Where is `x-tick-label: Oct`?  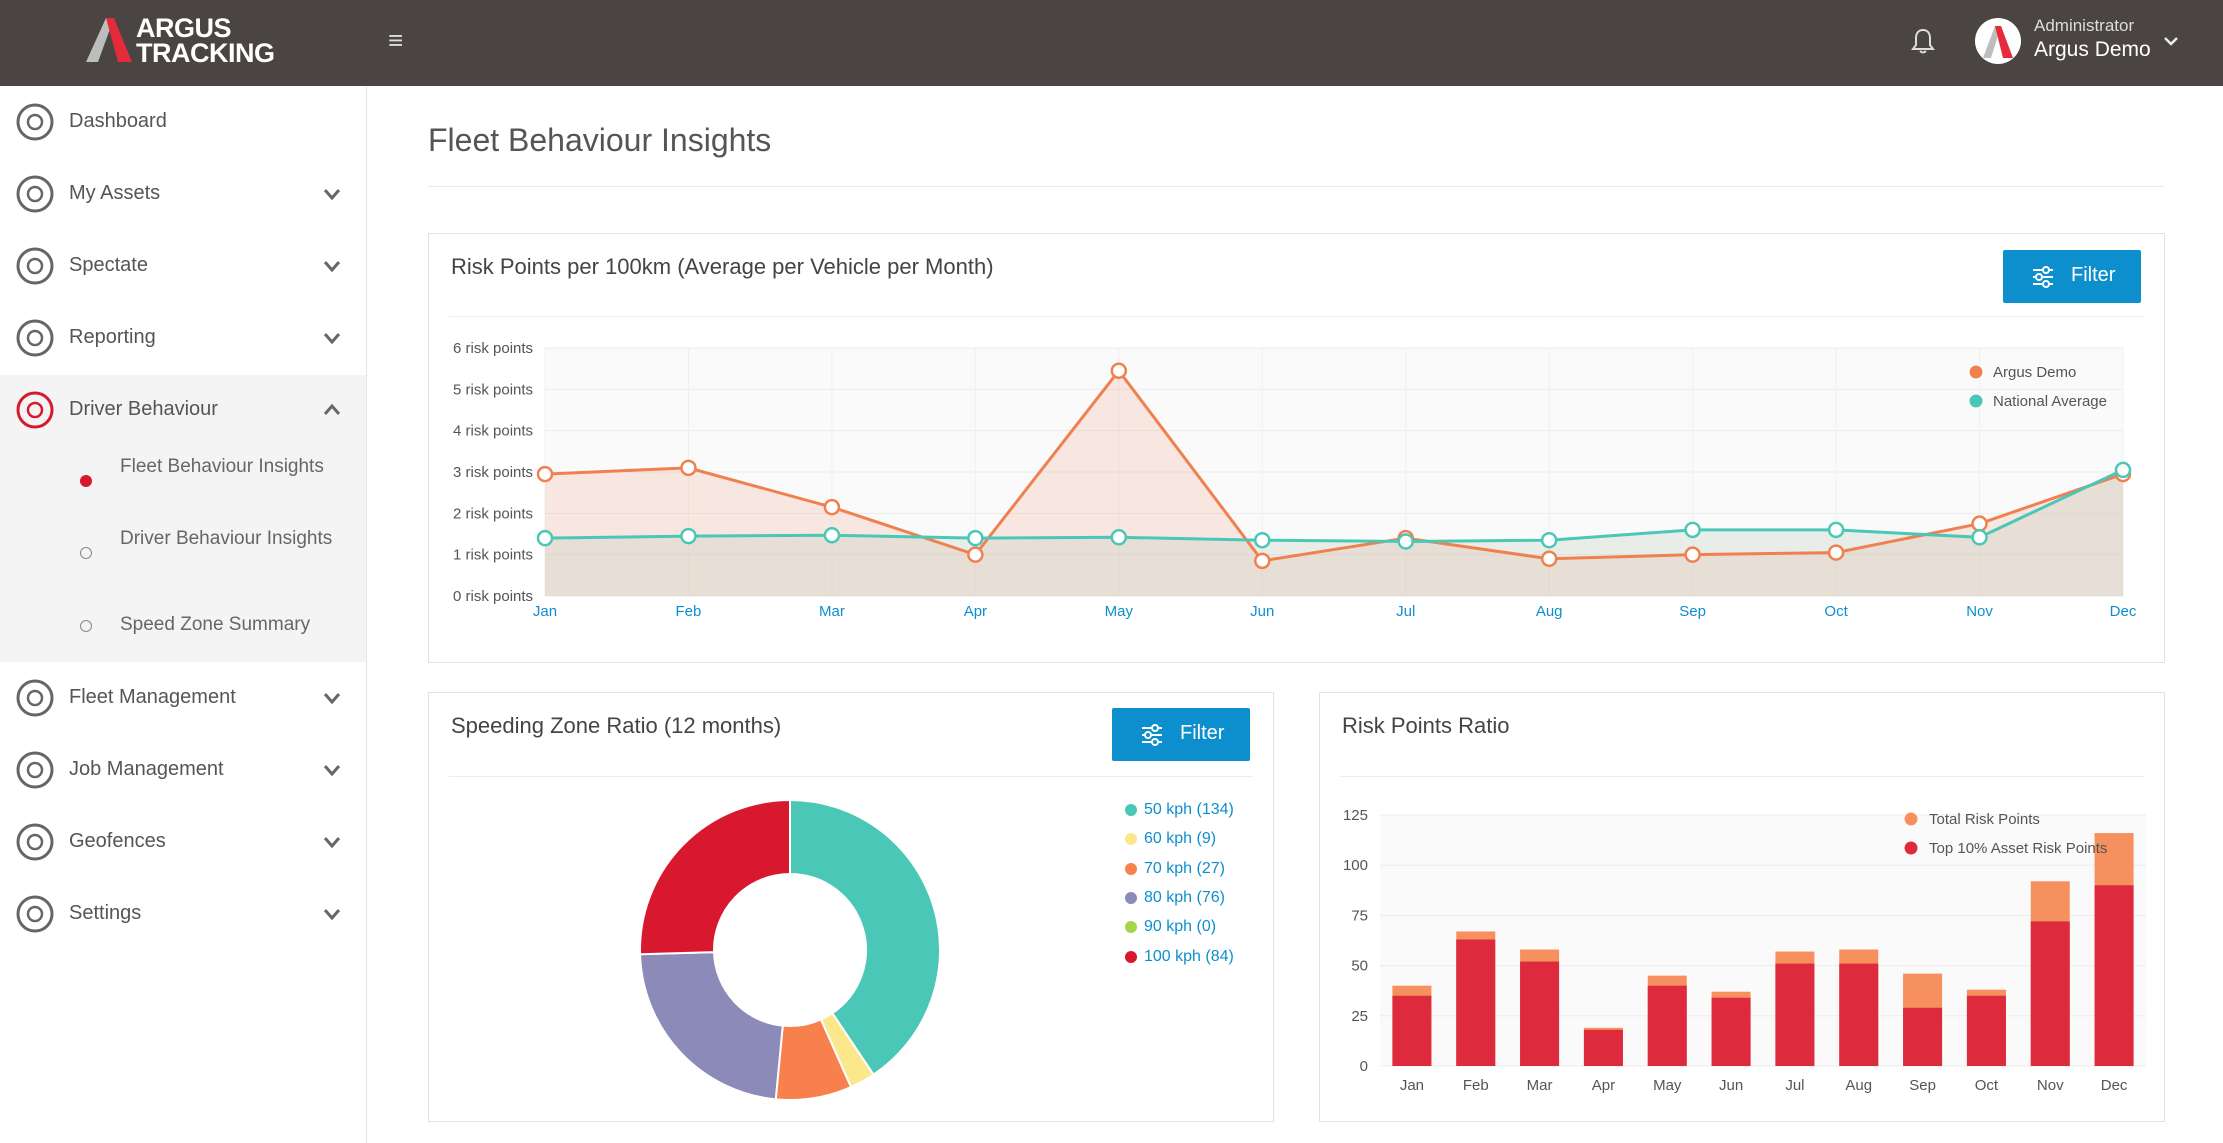
x-tick-label: Oct is located at coordinates (1987, 1085).